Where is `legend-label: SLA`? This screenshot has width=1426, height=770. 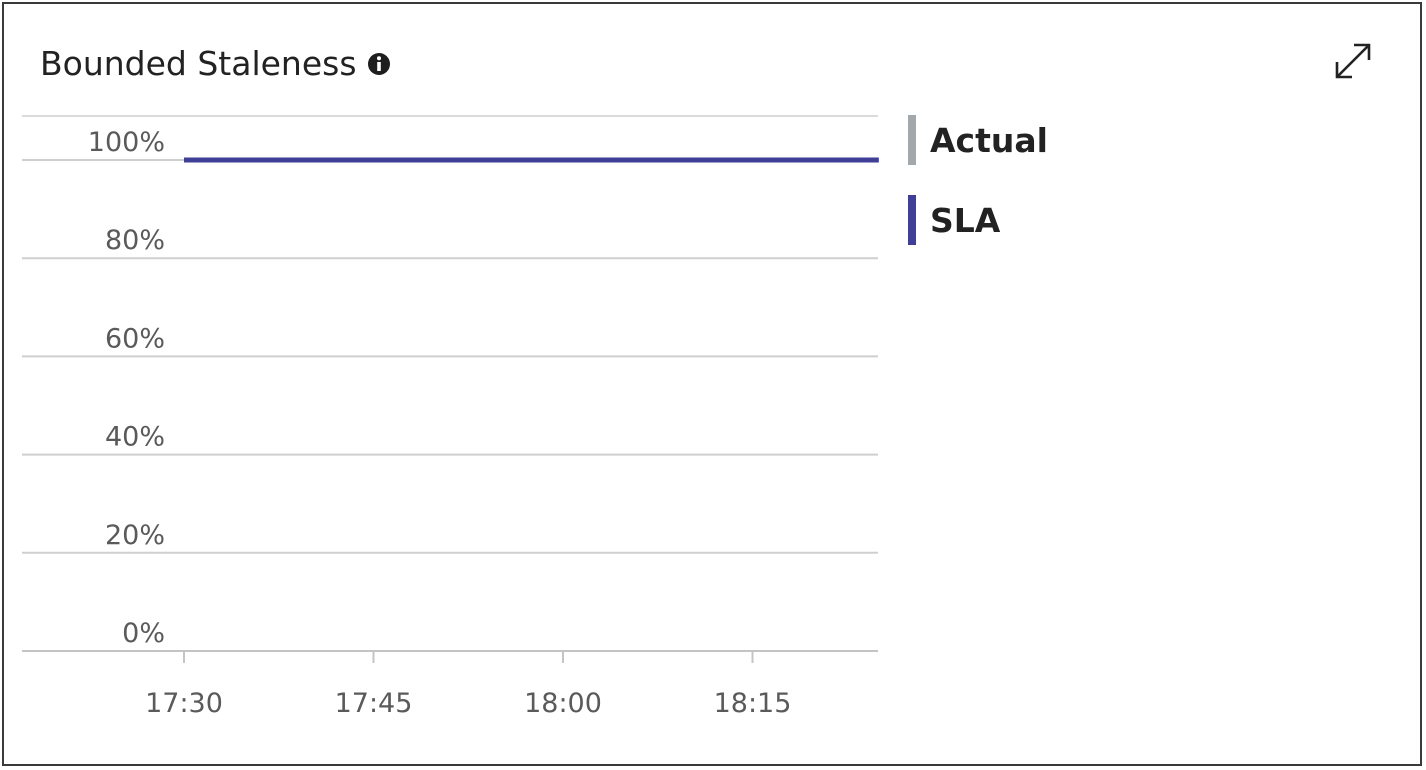
legend-label: SLA is located at coordinates (965, 220).